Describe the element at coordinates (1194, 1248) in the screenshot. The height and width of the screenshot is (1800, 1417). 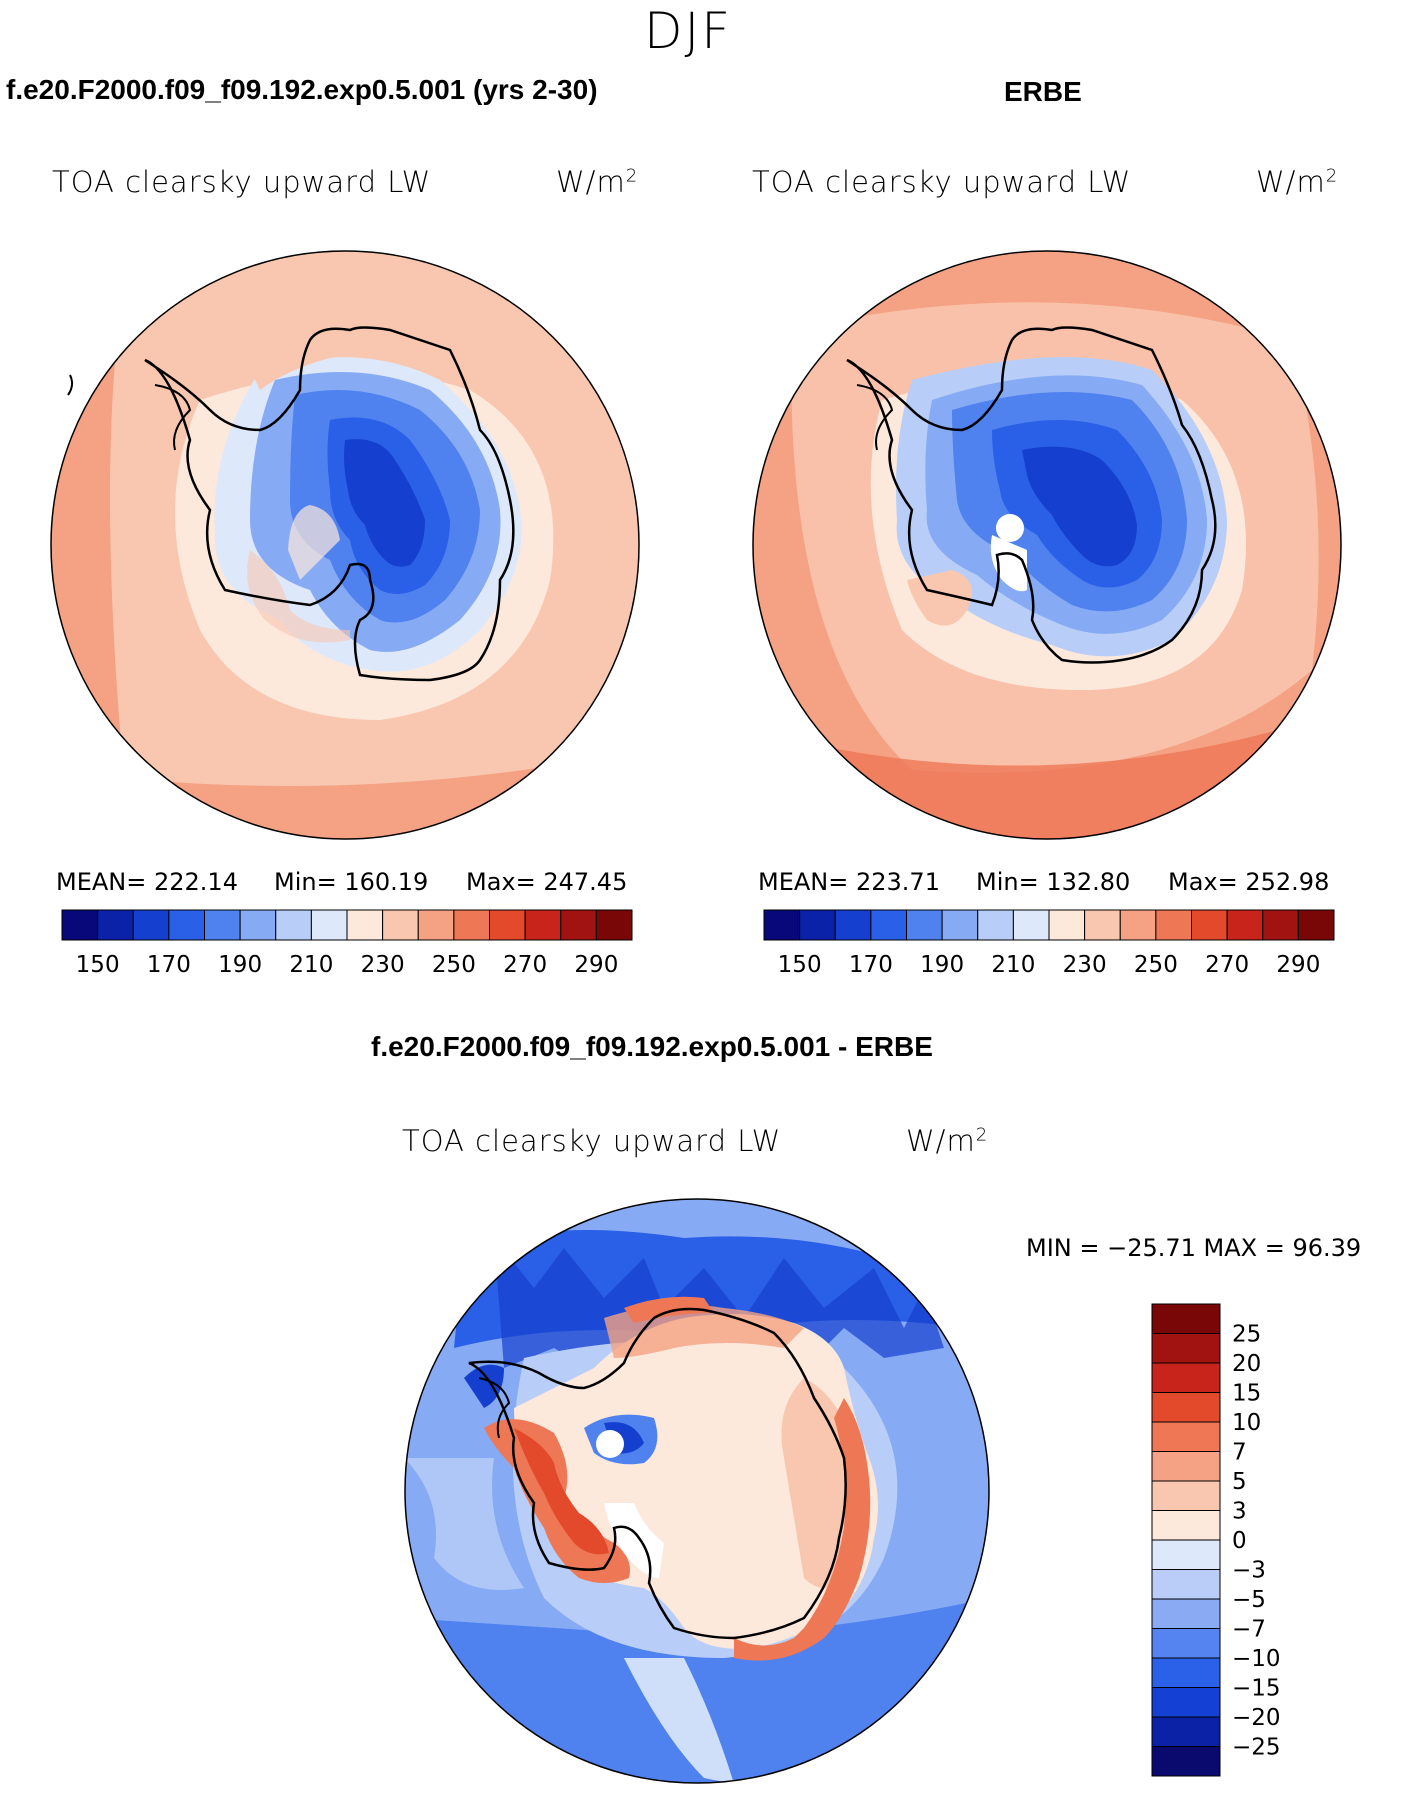
I see `diff-minmax: MIN = −25.71 MAX = 96.39` at that location.